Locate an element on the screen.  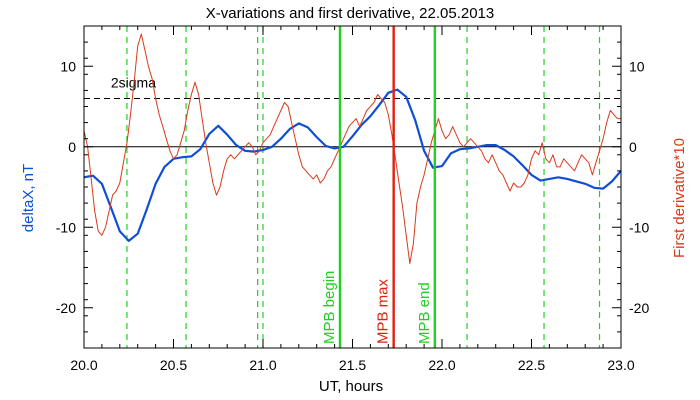
vertical-marker-label-2: MPB end is located at coordinates (424, 313).